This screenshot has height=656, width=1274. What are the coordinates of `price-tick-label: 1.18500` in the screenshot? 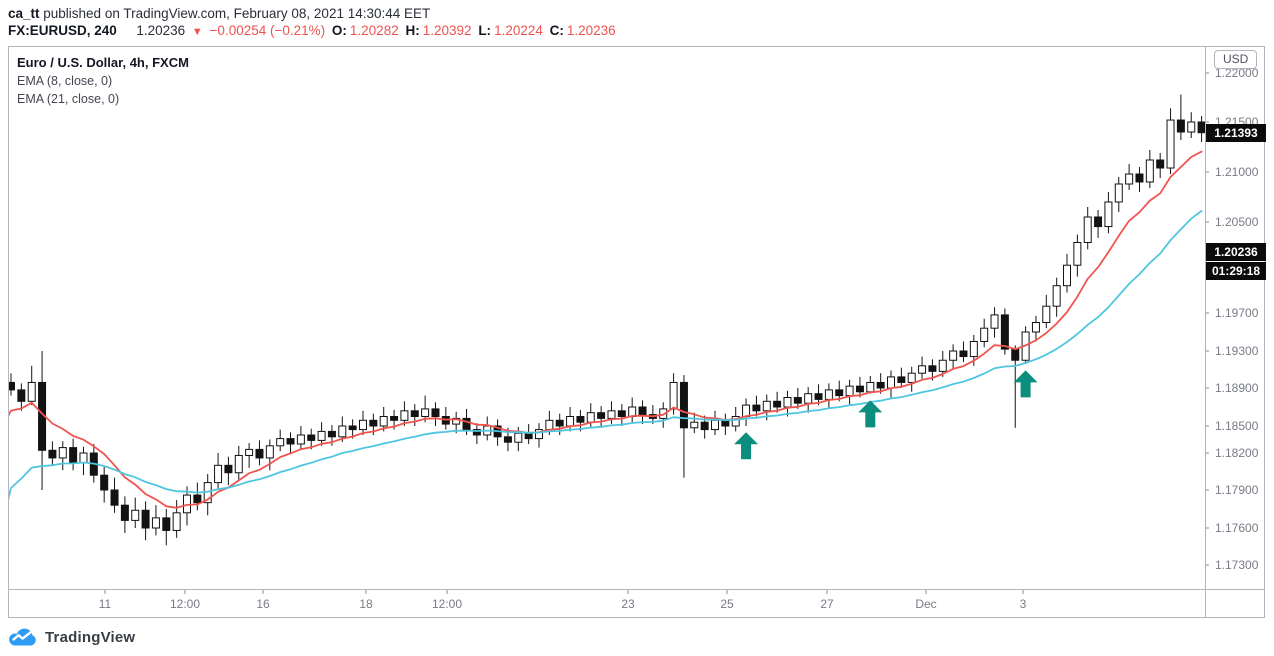 It's located at (1237, 426).